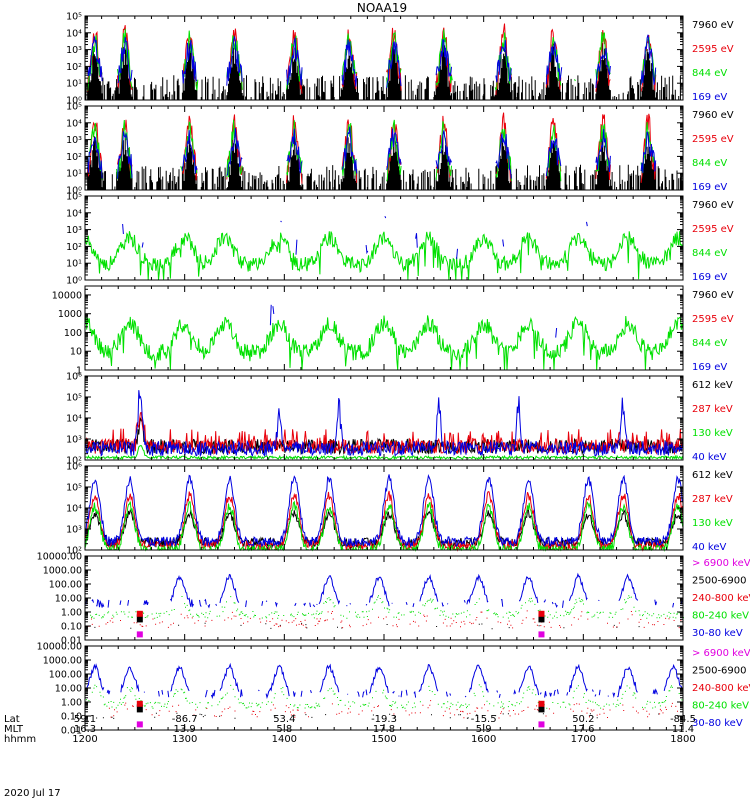 This screenshot has height=800, width=750. What do you see at coordinates (14, 729) in the screenshot?
I see `footer-row-label: MLT` at bounding box center [14, 729].